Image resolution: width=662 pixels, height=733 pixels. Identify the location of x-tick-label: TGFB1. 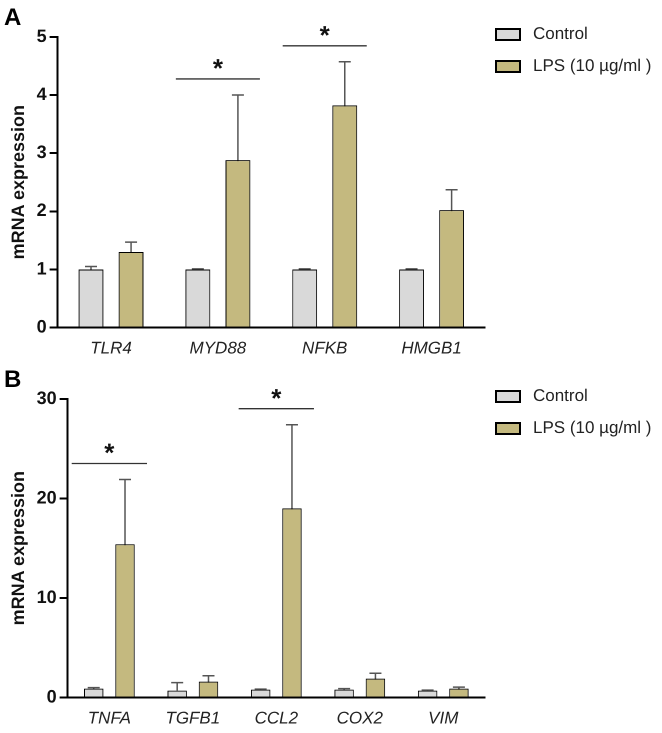
(192, 718).